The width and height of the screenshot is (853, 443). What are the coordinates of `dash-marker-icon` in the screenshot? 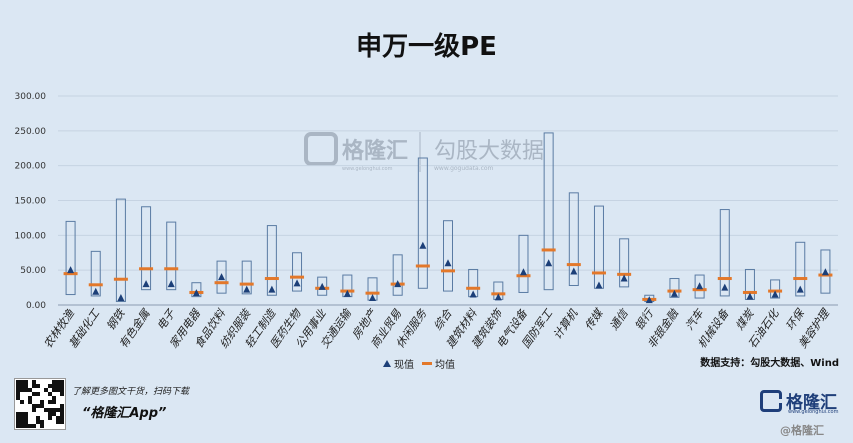 It's located at (427, 363).